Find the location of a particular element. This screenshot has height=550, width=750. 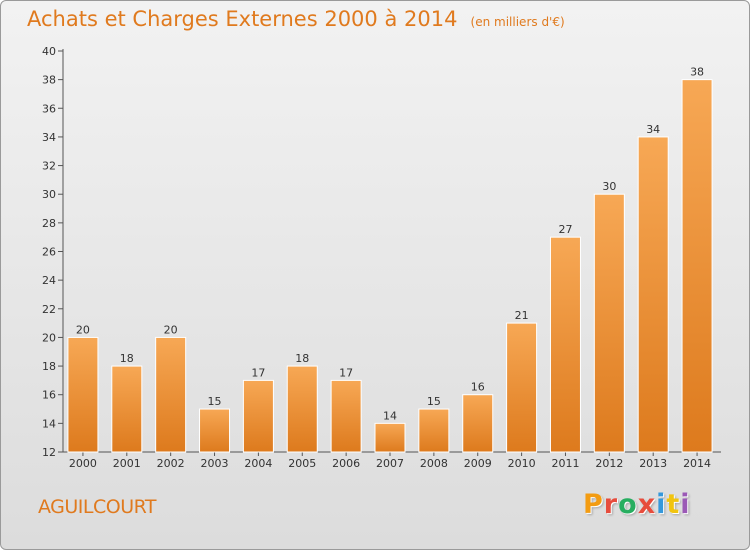

y-tick-label: 24 is located at coordinates (49, 280).